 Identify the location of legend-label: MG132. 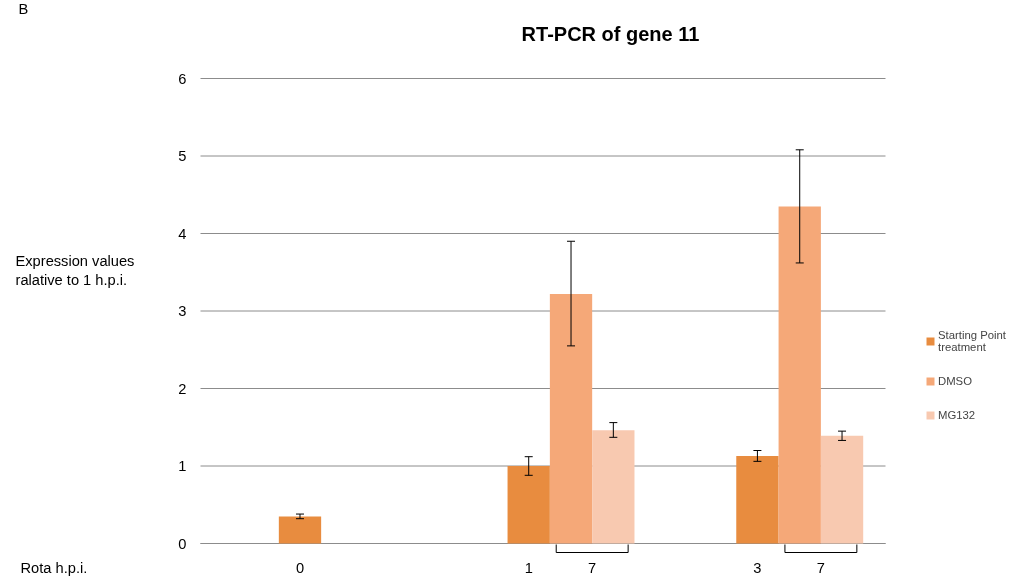
(957, 415).